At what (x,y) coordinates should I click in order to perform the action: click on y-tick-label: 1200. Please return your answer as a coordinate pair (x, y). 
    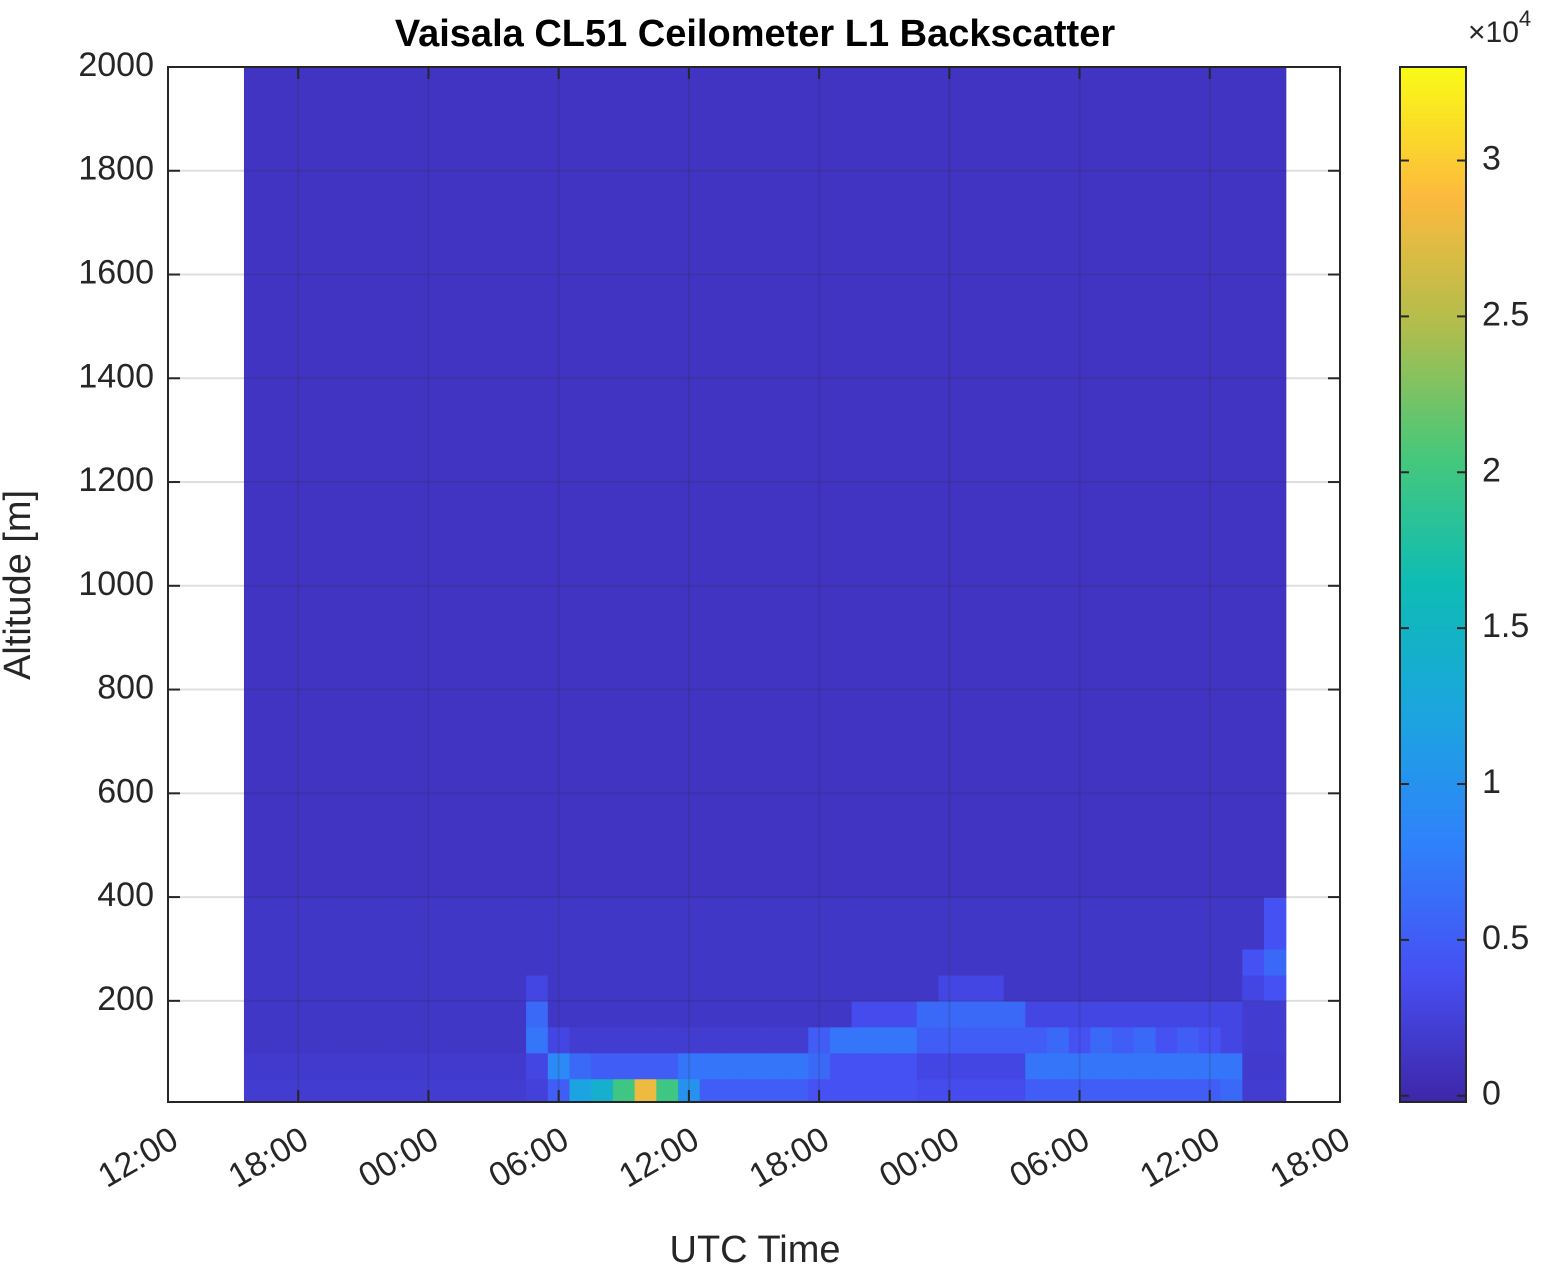
    Looking at the image, I should click on (116, 480).